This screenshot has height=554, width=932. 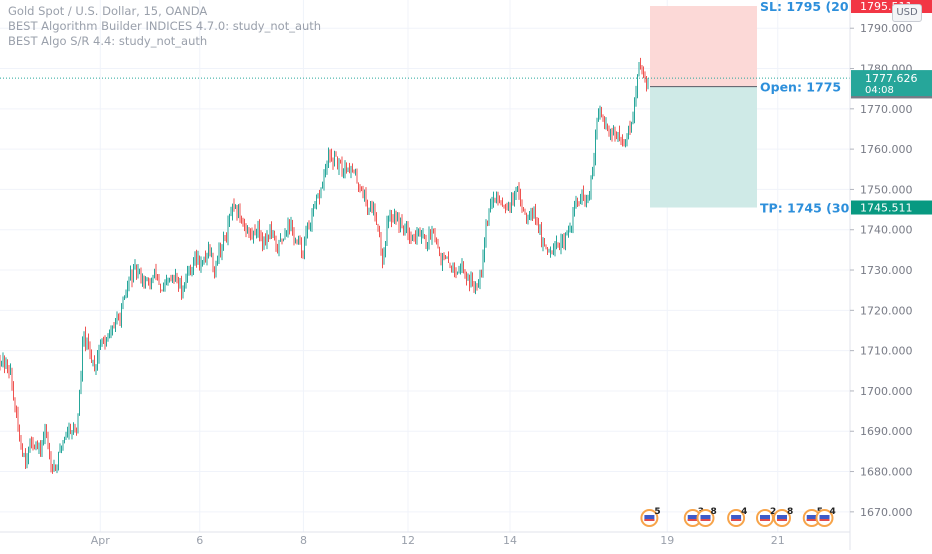 What do you see at coordinates (886, 230) in the screenshot?
I see `price-tick-label: 1740.000` at bounding box center [886, 230].